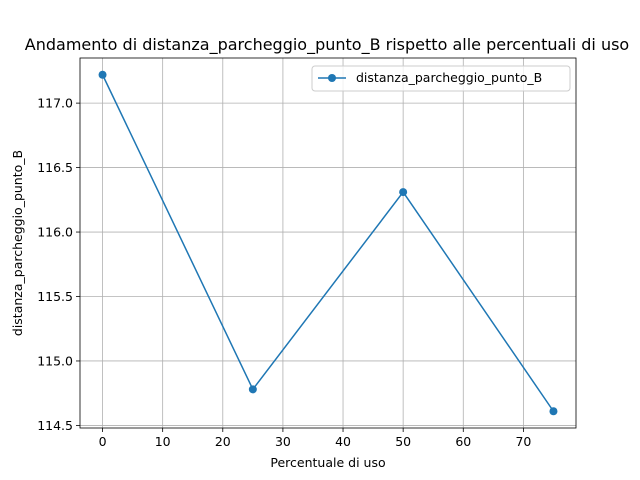 This screenshot has width=640, height=480. What do you see at coordinates (55, 296) in the screenshot?
I see `y-tick-label: 115.5` at bounding box center [55, 296].